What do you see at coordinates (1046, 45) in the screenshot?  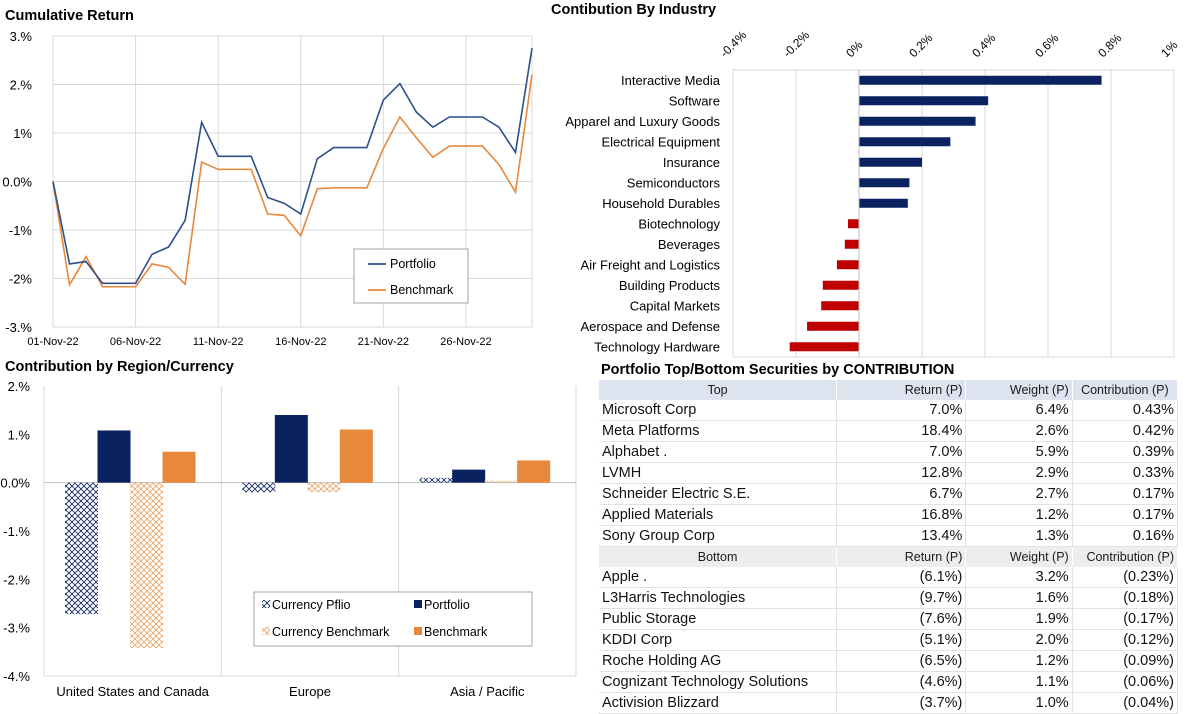 I see `x-tick-label: 0.6%` at bounding box center [1046, 45].